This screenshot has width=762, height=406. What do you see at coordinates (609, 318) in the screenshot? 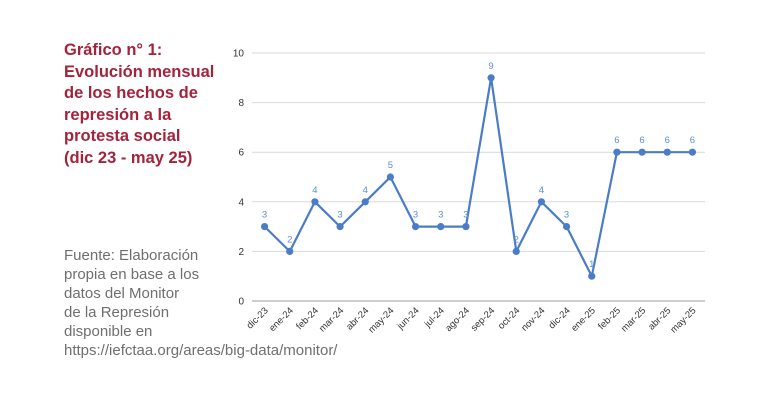
I see `x-tick-label: feb-25` at bounding box center [609, 318].